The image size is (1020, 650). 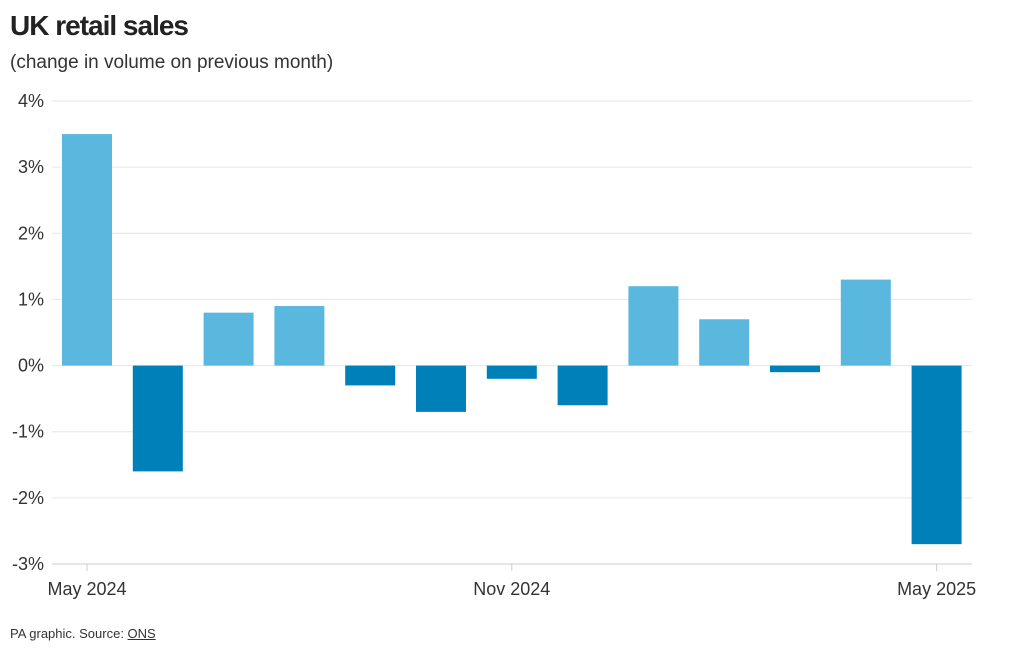 What do you see at coordinates (157, 418) in the screenshot?
I see `bar-jun-2024` at bounding box center [157, 418].